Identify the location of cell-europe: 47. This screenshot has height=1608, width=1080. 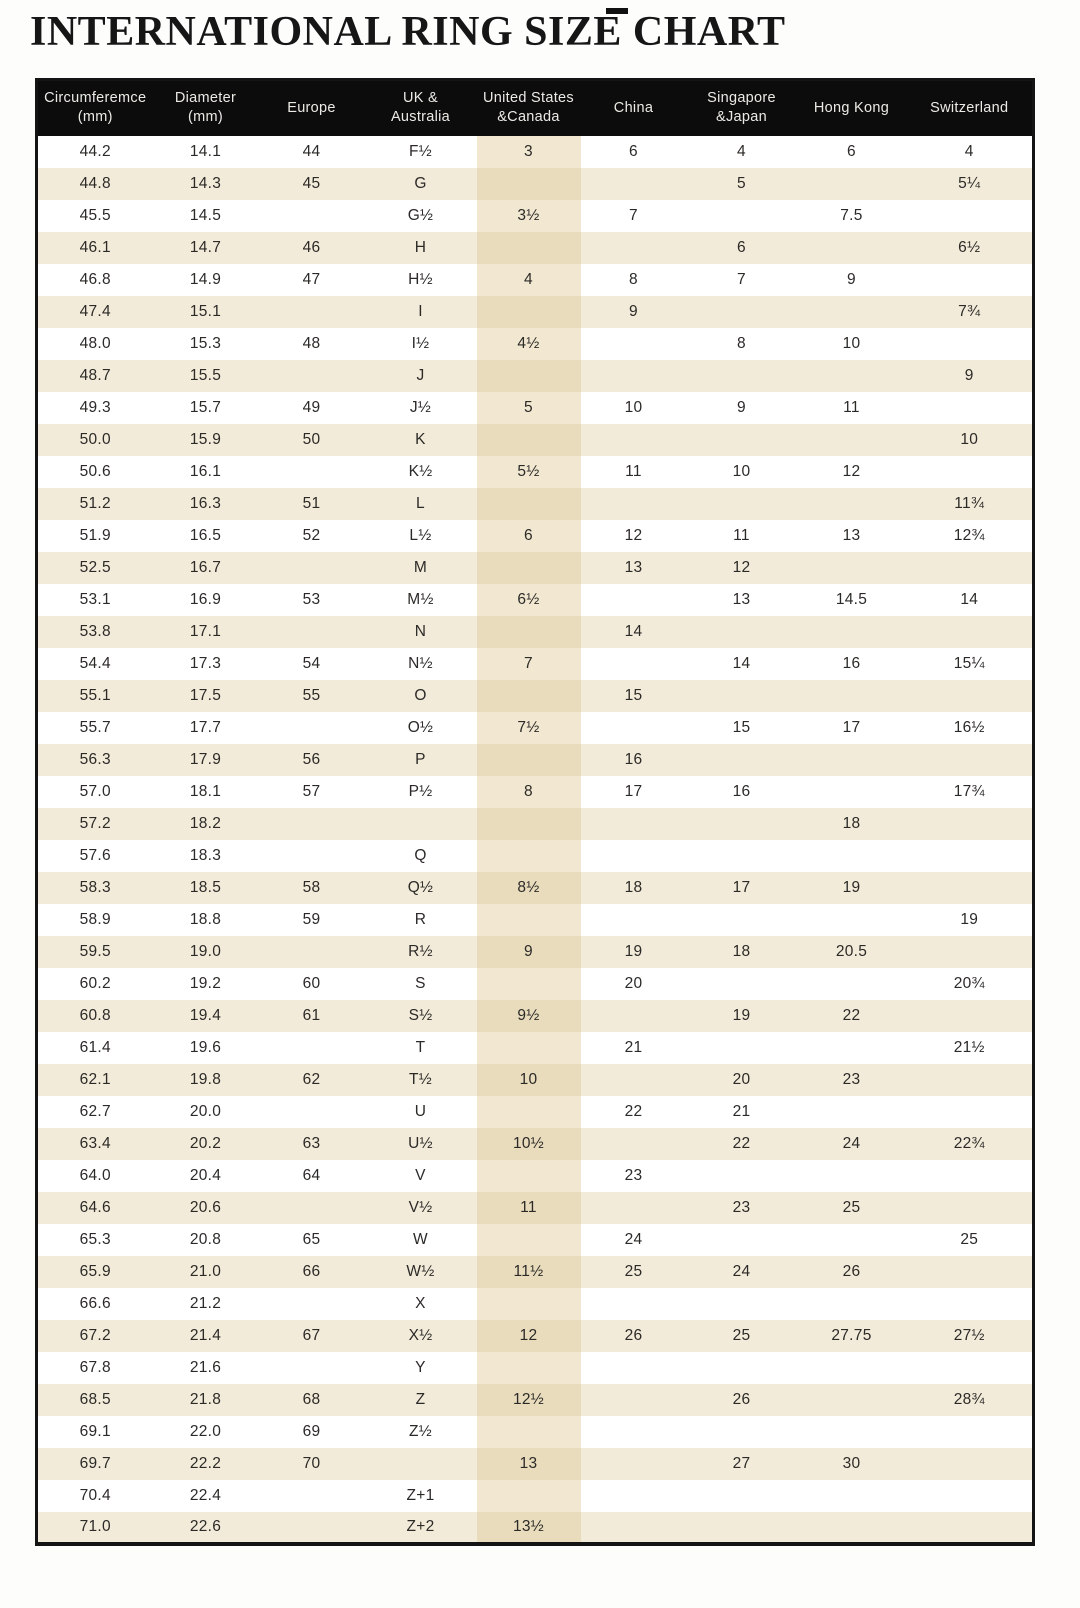
(311, 279).